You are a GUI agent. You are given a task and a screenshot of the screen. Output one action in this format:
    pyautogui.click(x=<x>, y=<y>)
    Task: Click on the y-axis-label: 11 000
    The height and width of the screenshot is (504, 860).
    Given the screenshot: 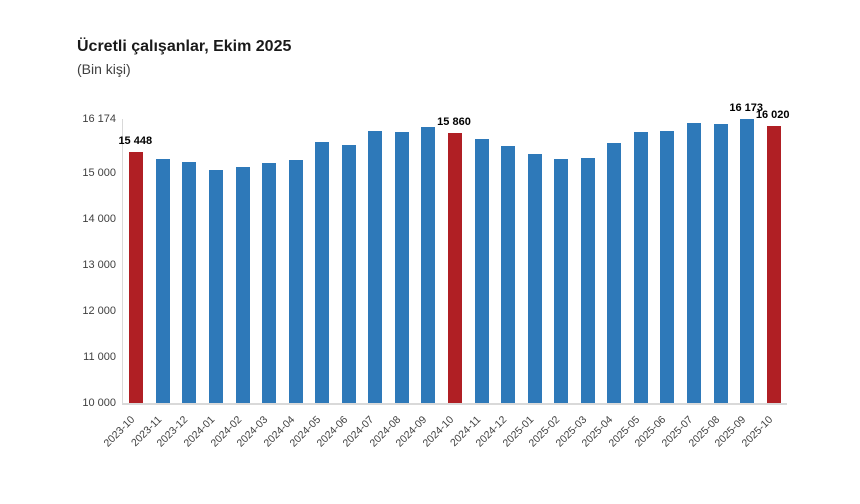 What is the action you would take?
    pyautogui.click(x=99, y=357)
    